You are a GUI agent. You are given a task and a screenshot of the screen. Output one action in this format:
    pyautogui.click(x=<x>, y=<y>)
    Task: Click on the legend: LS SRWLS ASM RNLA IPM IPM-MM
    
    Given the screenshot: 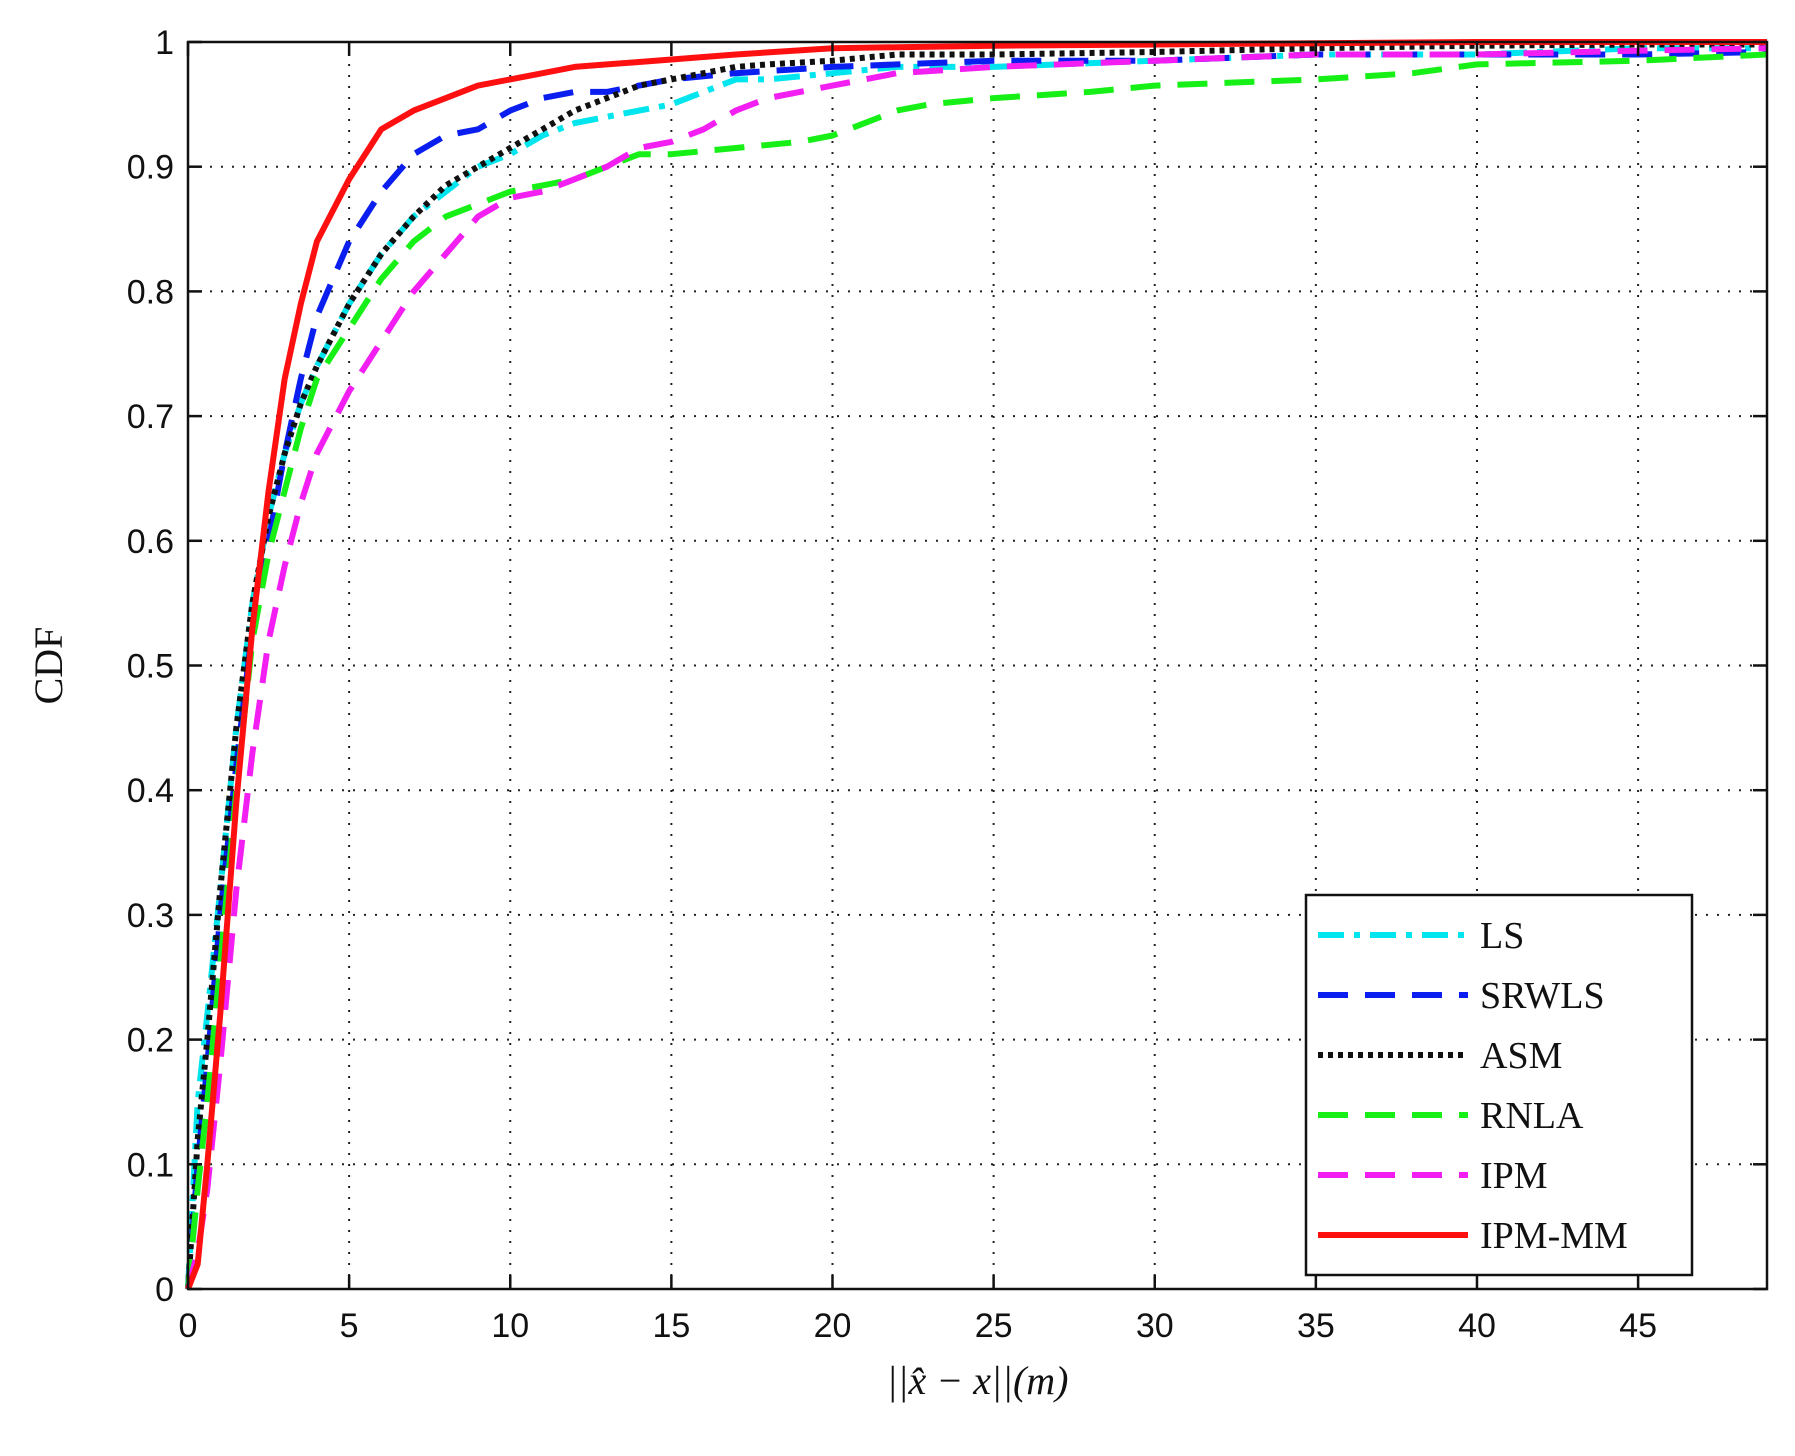 What is the action you would take?
    pyautogui.click(x=1499, y=1085)
    